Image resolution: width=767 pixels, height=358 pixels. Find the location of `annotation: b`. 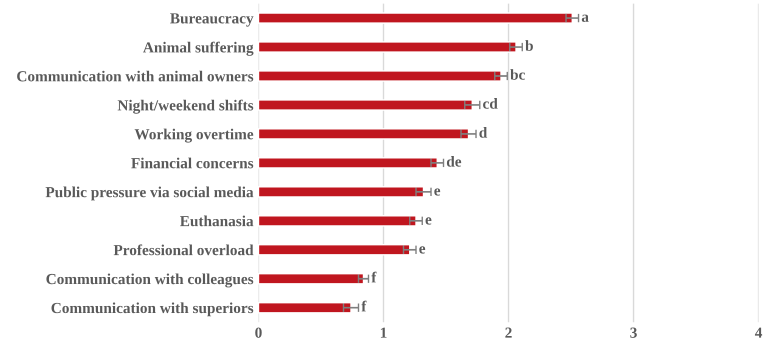

annotation: b is located at coordinates (529, 45).